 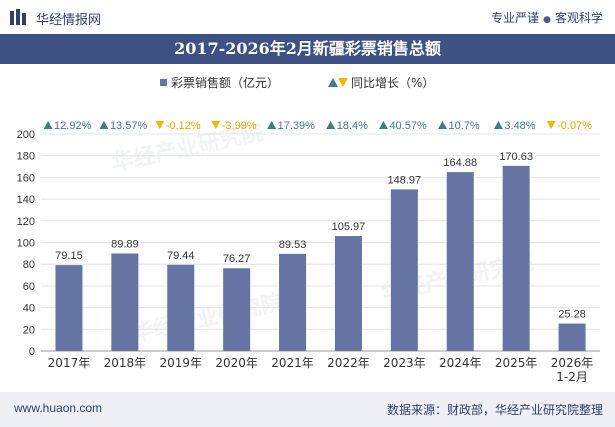 I want to click on growth-label: -0.07%, so click(x=574, y=126).